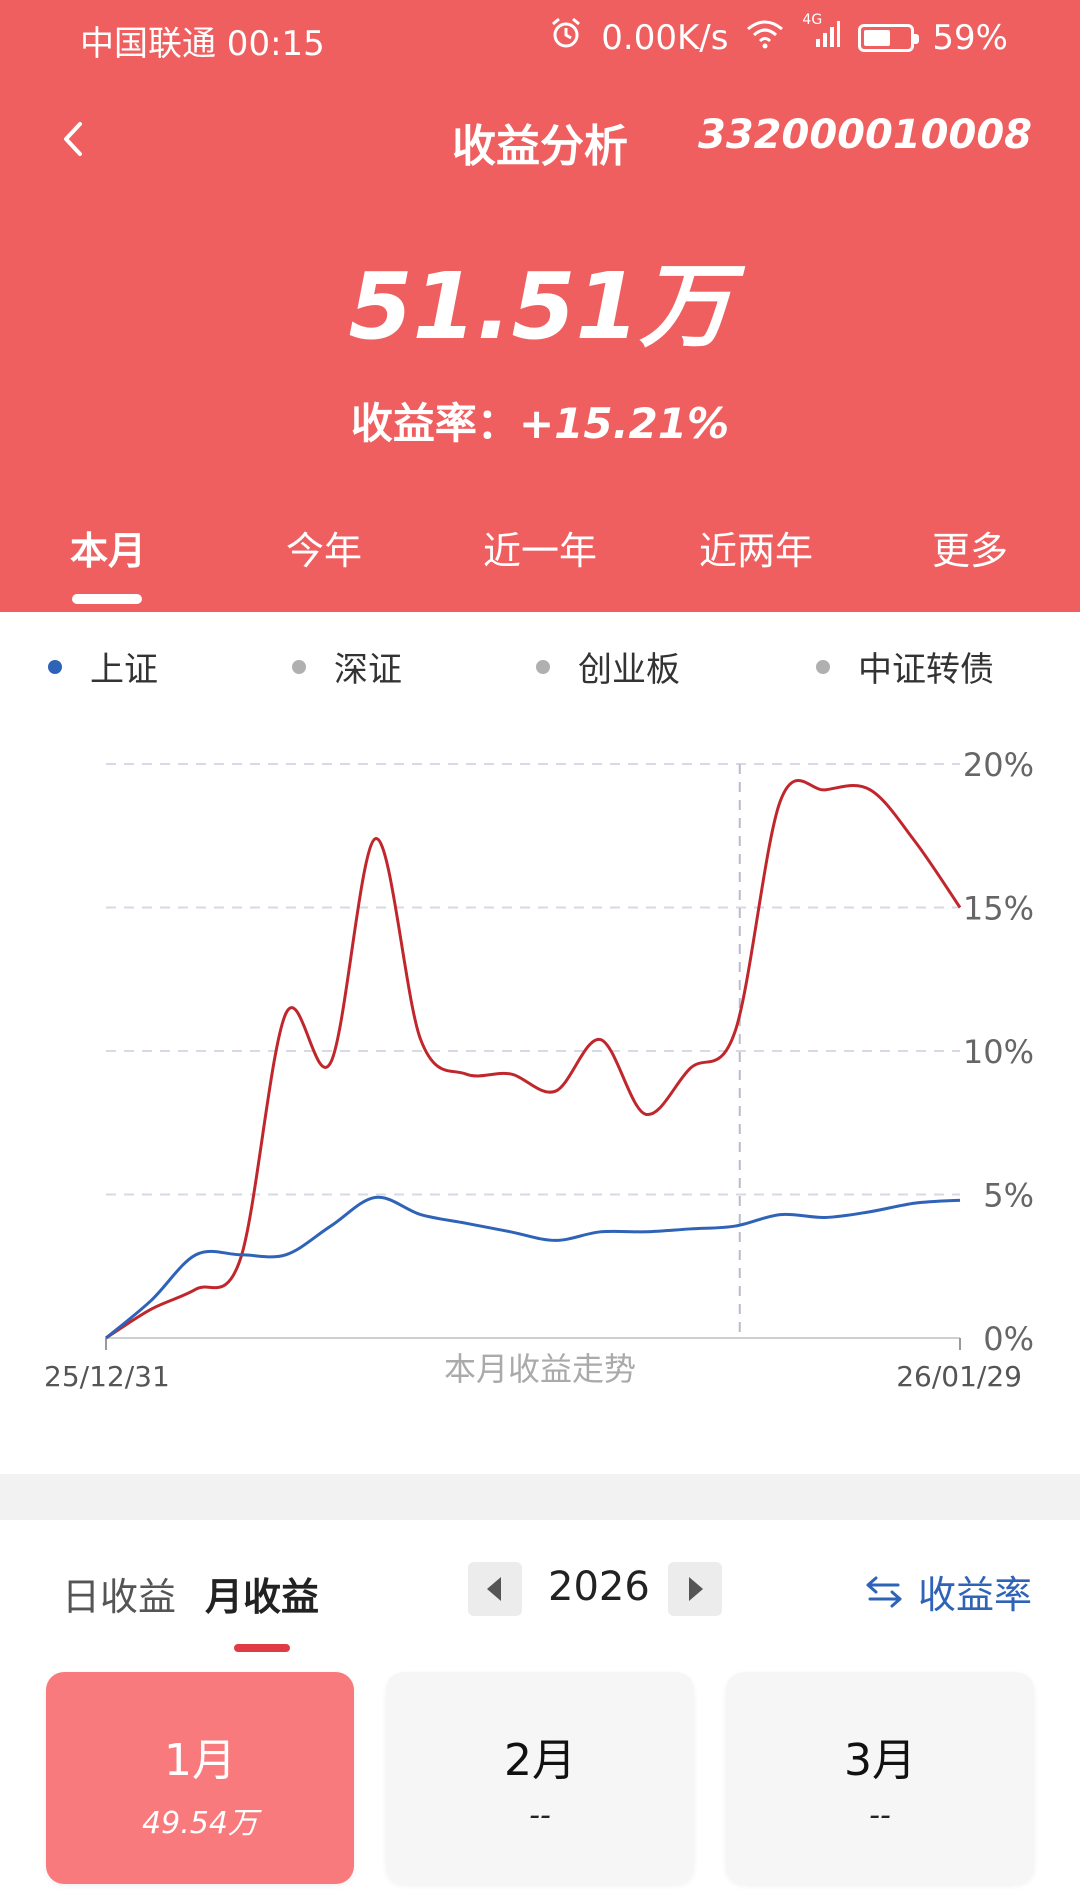  I want to click on y-tick-label: 15%, so click(998, 909).